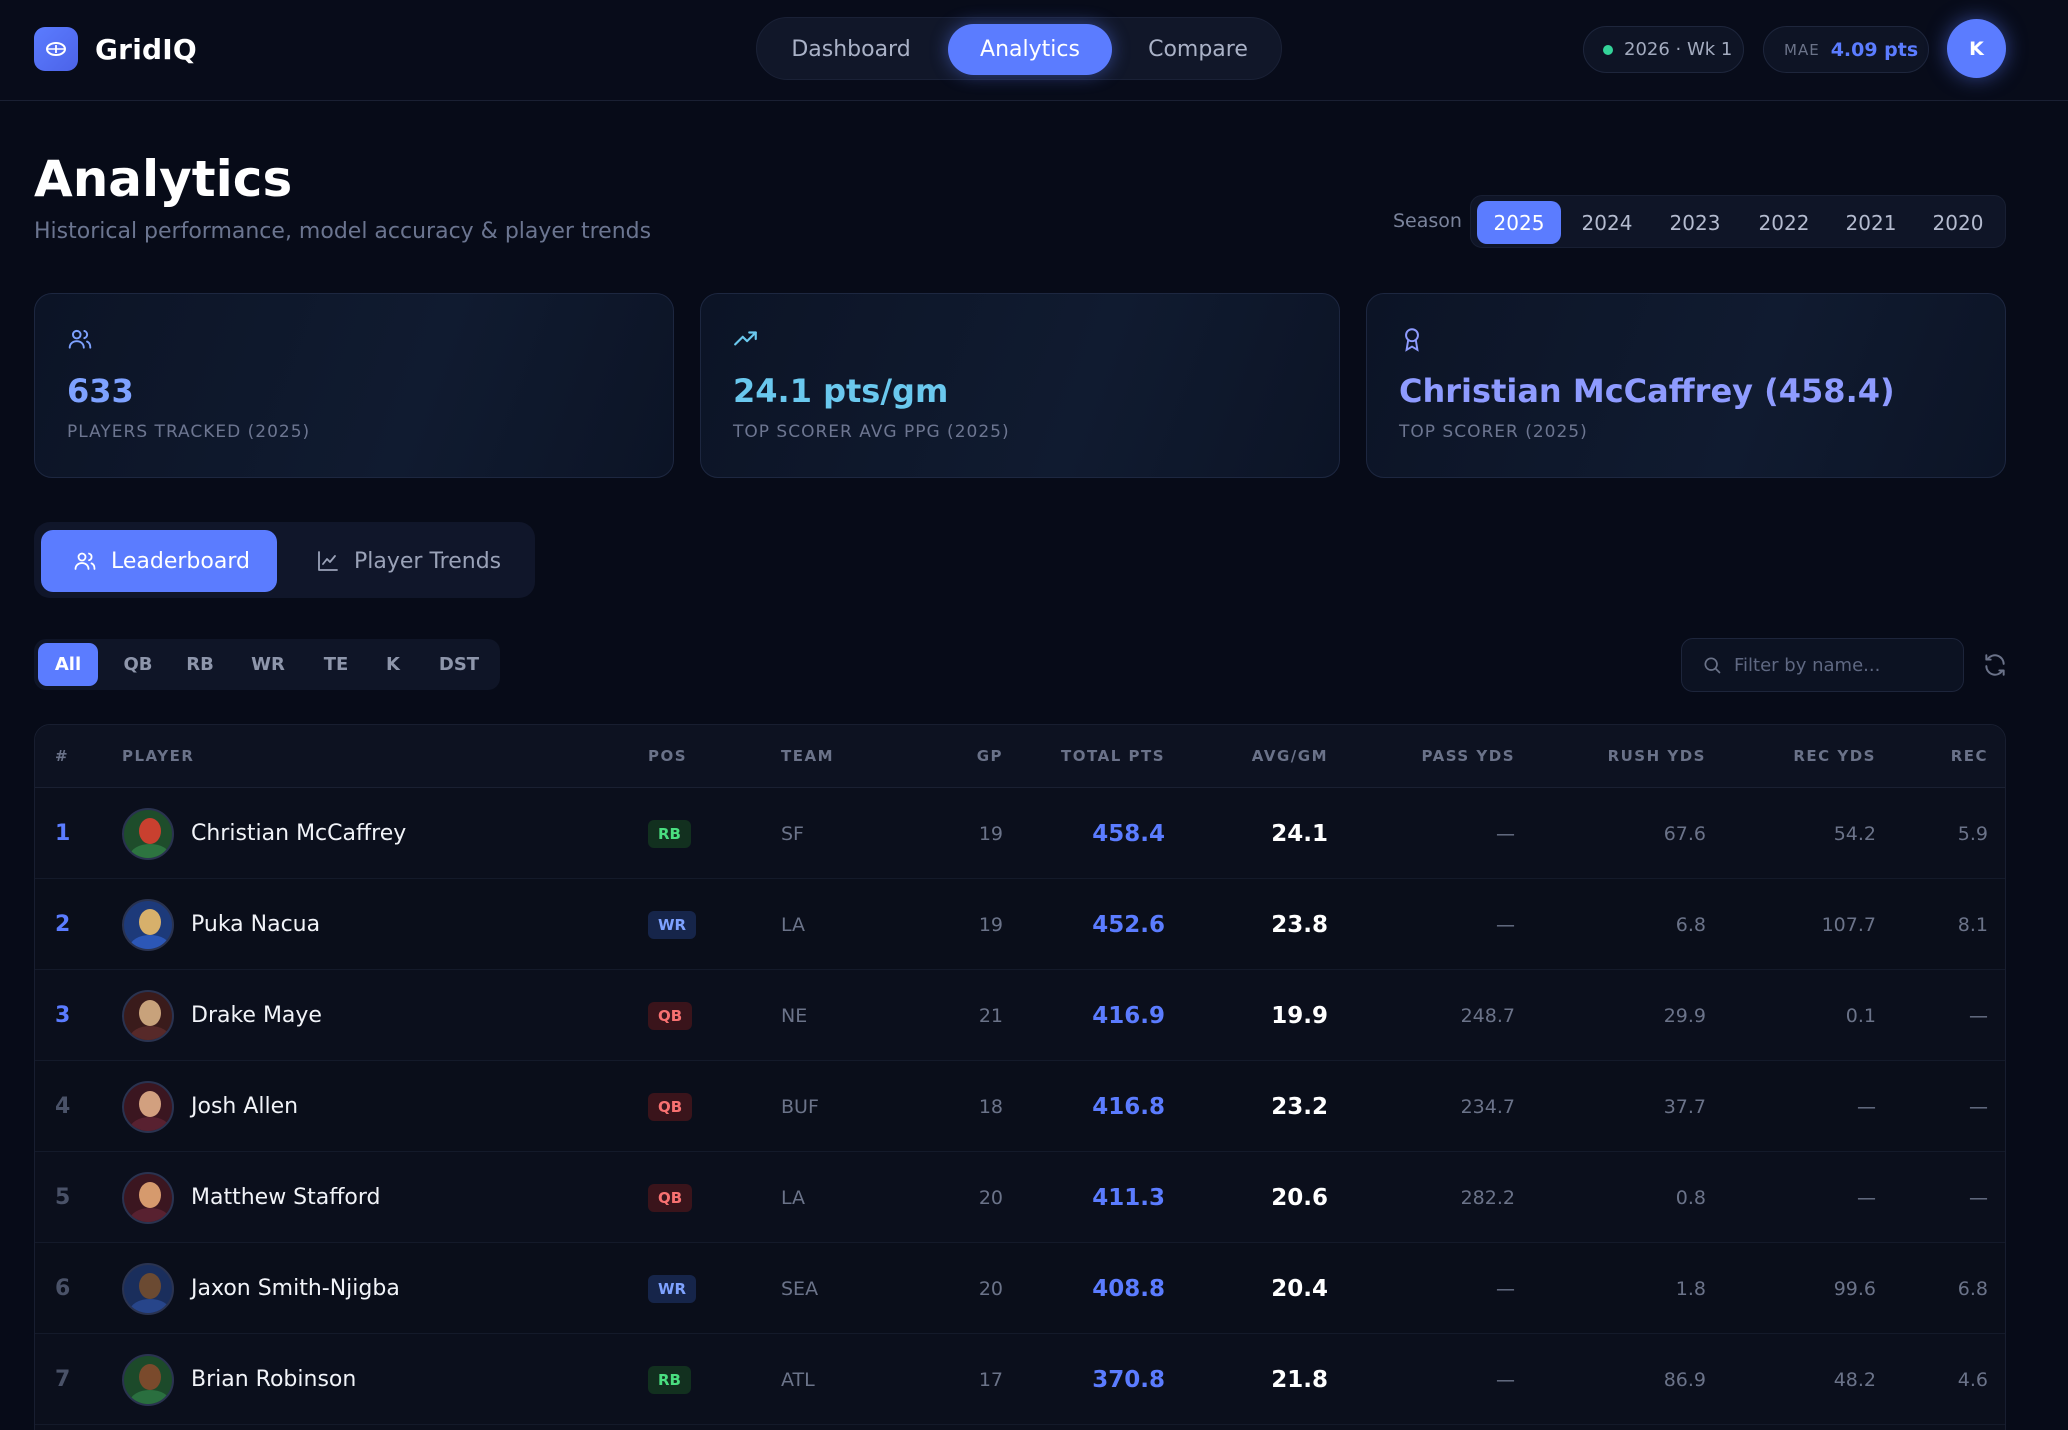  Describe the element at coordinates (210, 1106) in the screenshot. I see `row-player: Josh Allen` at that location.